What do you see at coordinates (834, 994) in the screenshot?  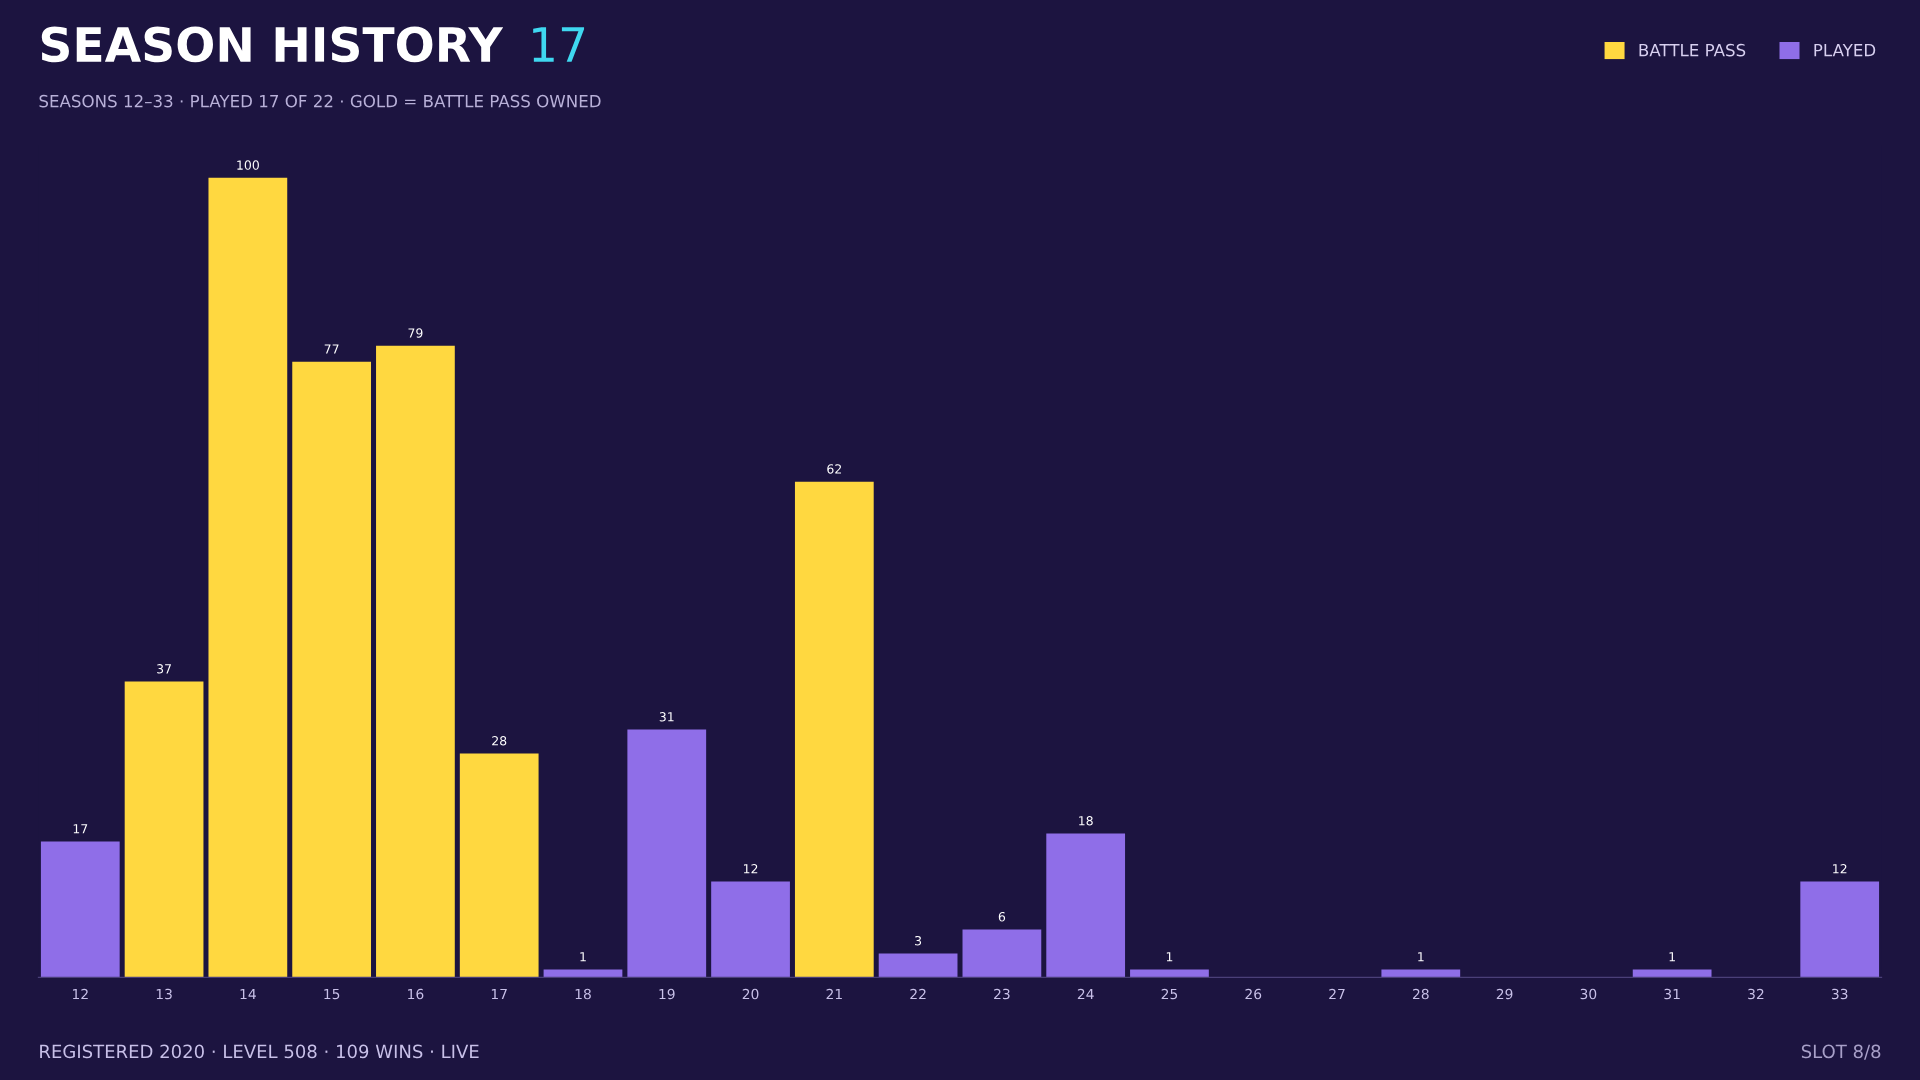 I see `x-tick-label: 21` at bounding box center [834, 994].